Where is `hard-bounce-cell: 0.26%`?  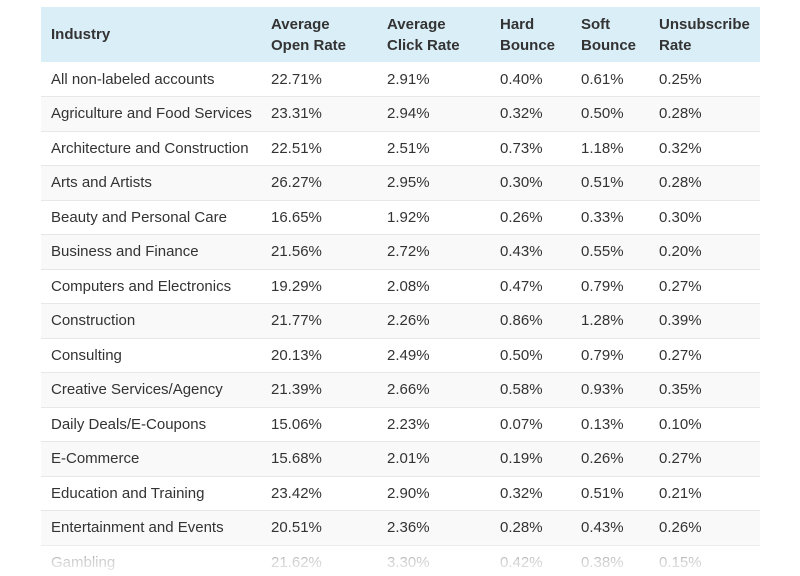 hard-bounce-cell: 0.26% is located at coordinates (521, 217).